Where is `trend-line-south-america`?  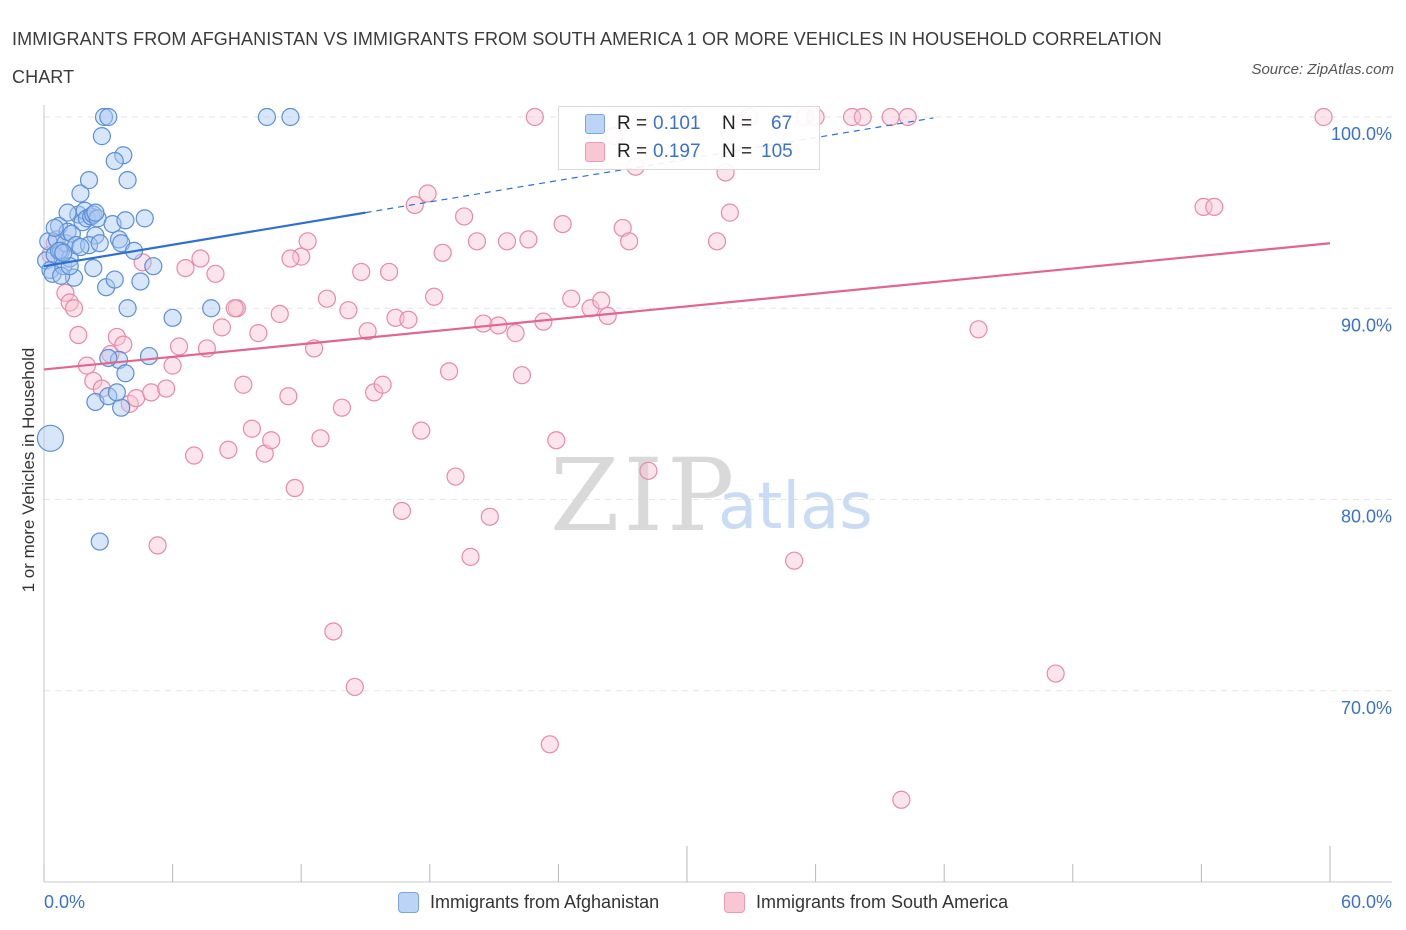 trend-line-south-america is located at coordinates (687, 306).